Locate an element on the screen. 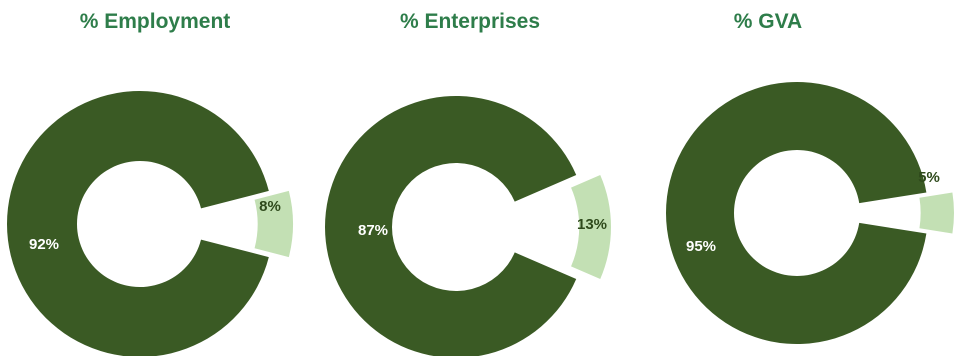  chart-title-gva: % GVA is located at coordinates (768, 21).